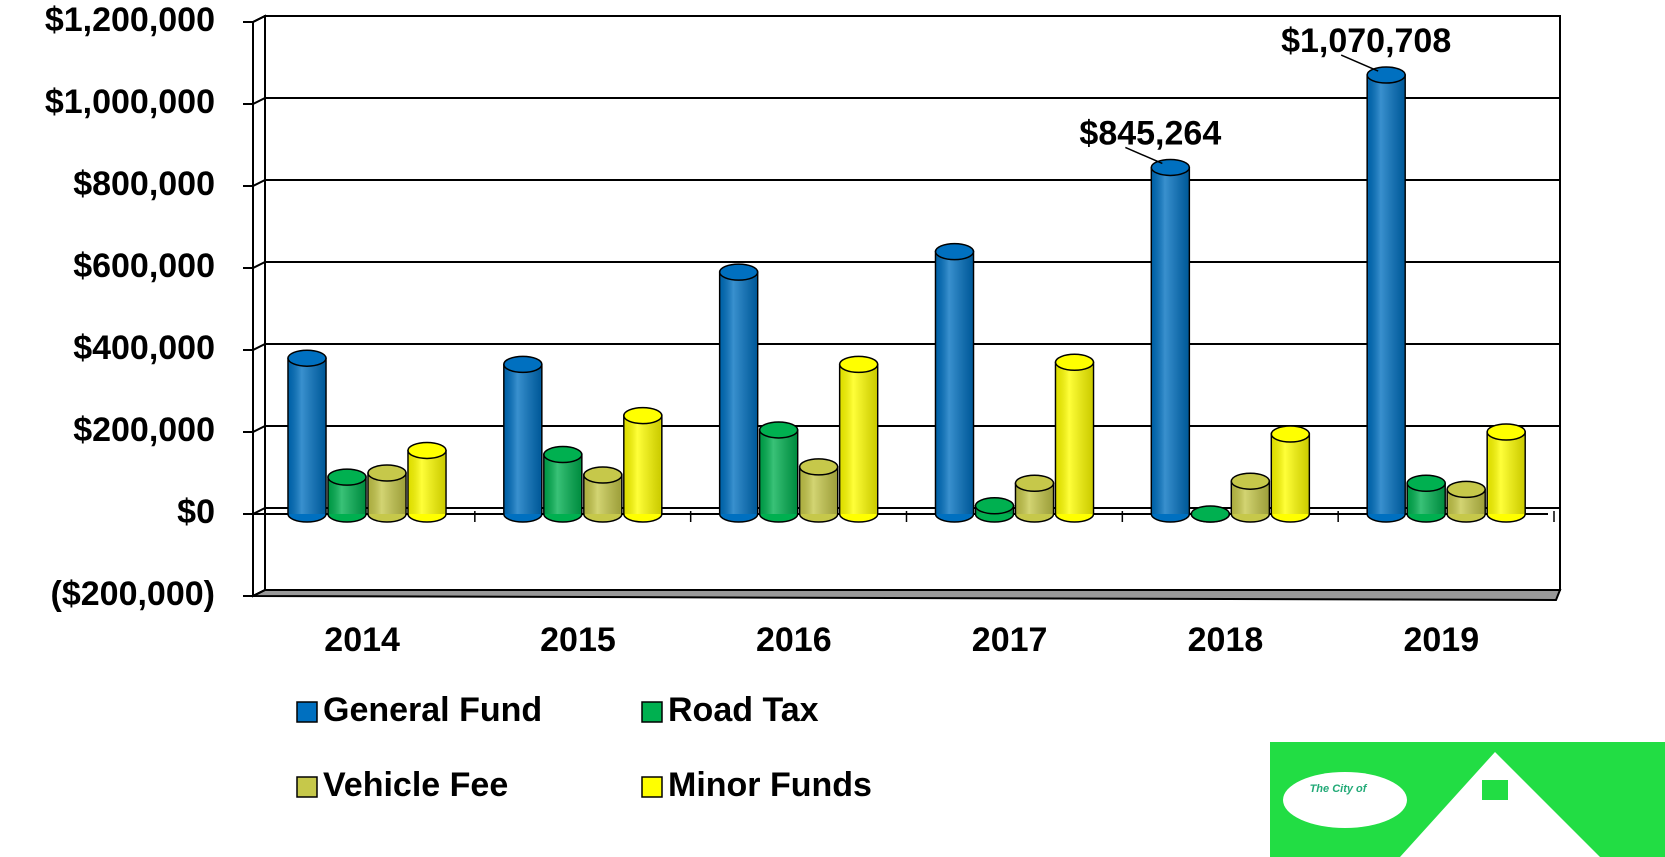 This screenshot has height=857, width=1665. Describe the element at coordinates (432, 710) in the screenshot. I see `legend-label: General Fund` at that location.